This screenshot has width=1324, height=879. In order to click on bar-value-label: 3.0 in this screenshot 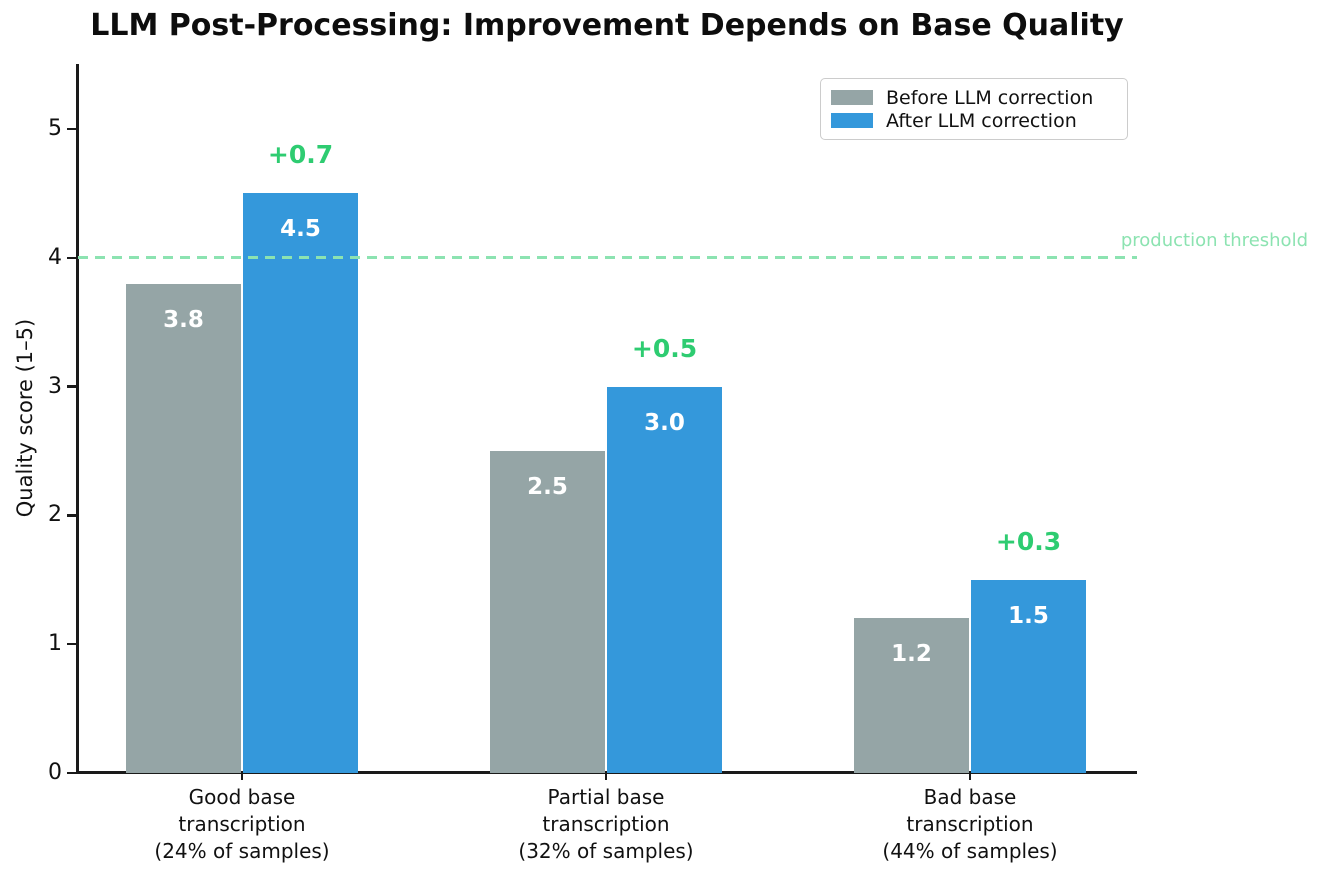, I will do `click(664, 422)`.